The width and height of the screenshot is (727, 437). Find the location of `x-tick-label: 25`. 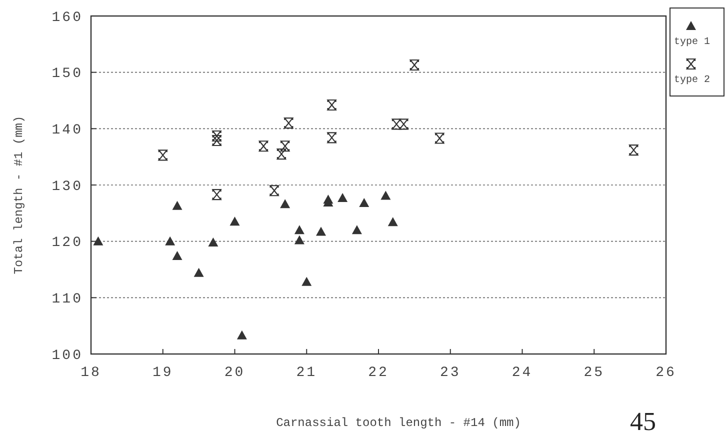

x-tick-label: 25 is located at coordinates (594, 373).